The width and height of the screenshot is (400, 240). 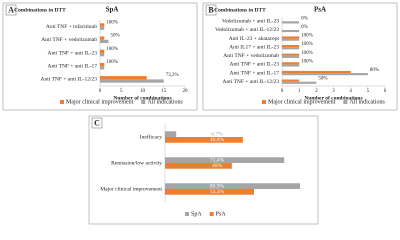 What do you see at coordinates (217, 186) in the screenshot?
I see `value-label: 80,9%` at bounding box center [217, 186].